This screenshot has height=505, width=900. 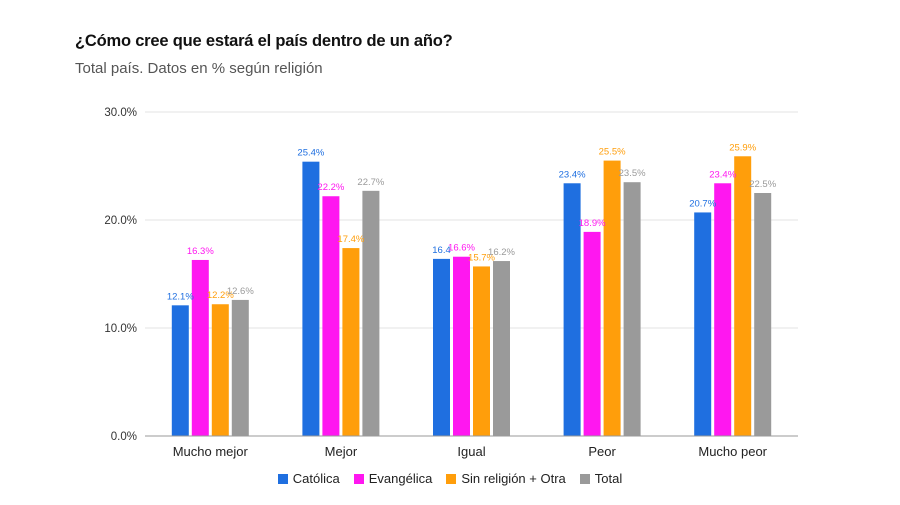 I want to click on category-label: Igual, so click(x=471, y=451).